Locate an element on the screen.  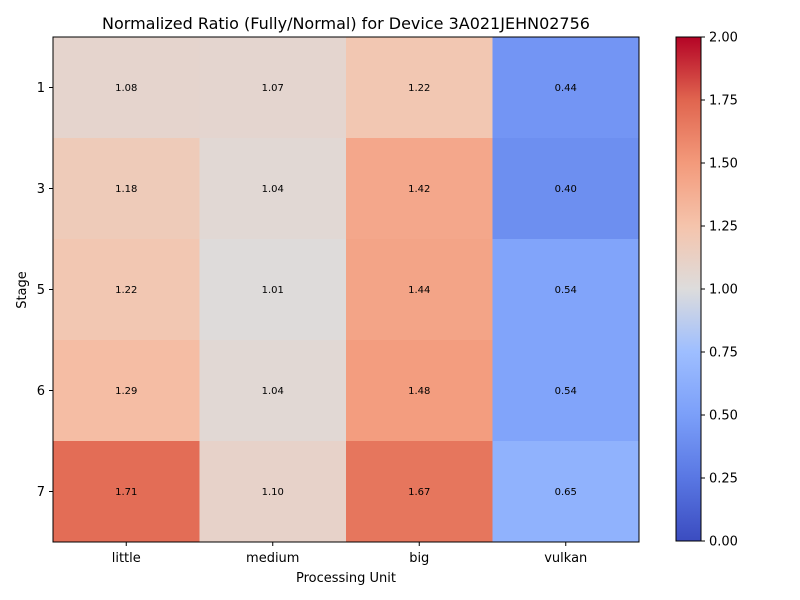
cell-value-label: 1.48 is located at coordinates (419, 391).